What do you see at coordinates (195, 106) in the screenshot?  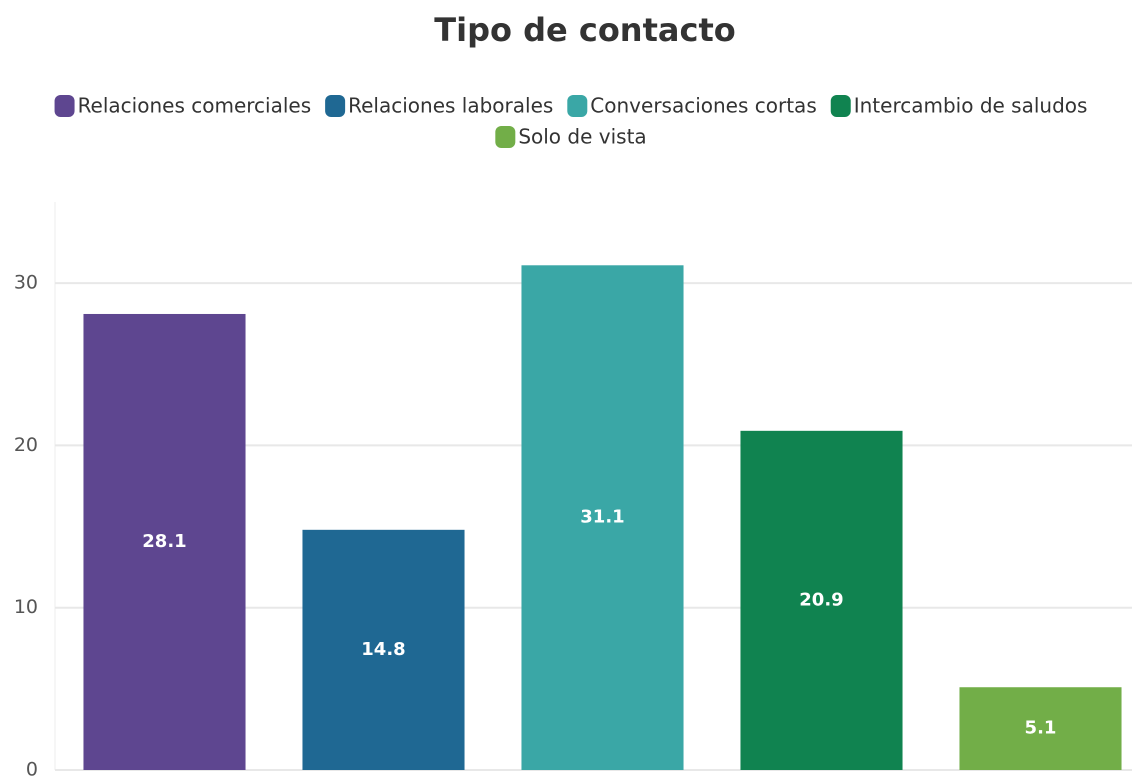 I see `legend-label: Relaciones comerciales` at bounding box center [195, 106].